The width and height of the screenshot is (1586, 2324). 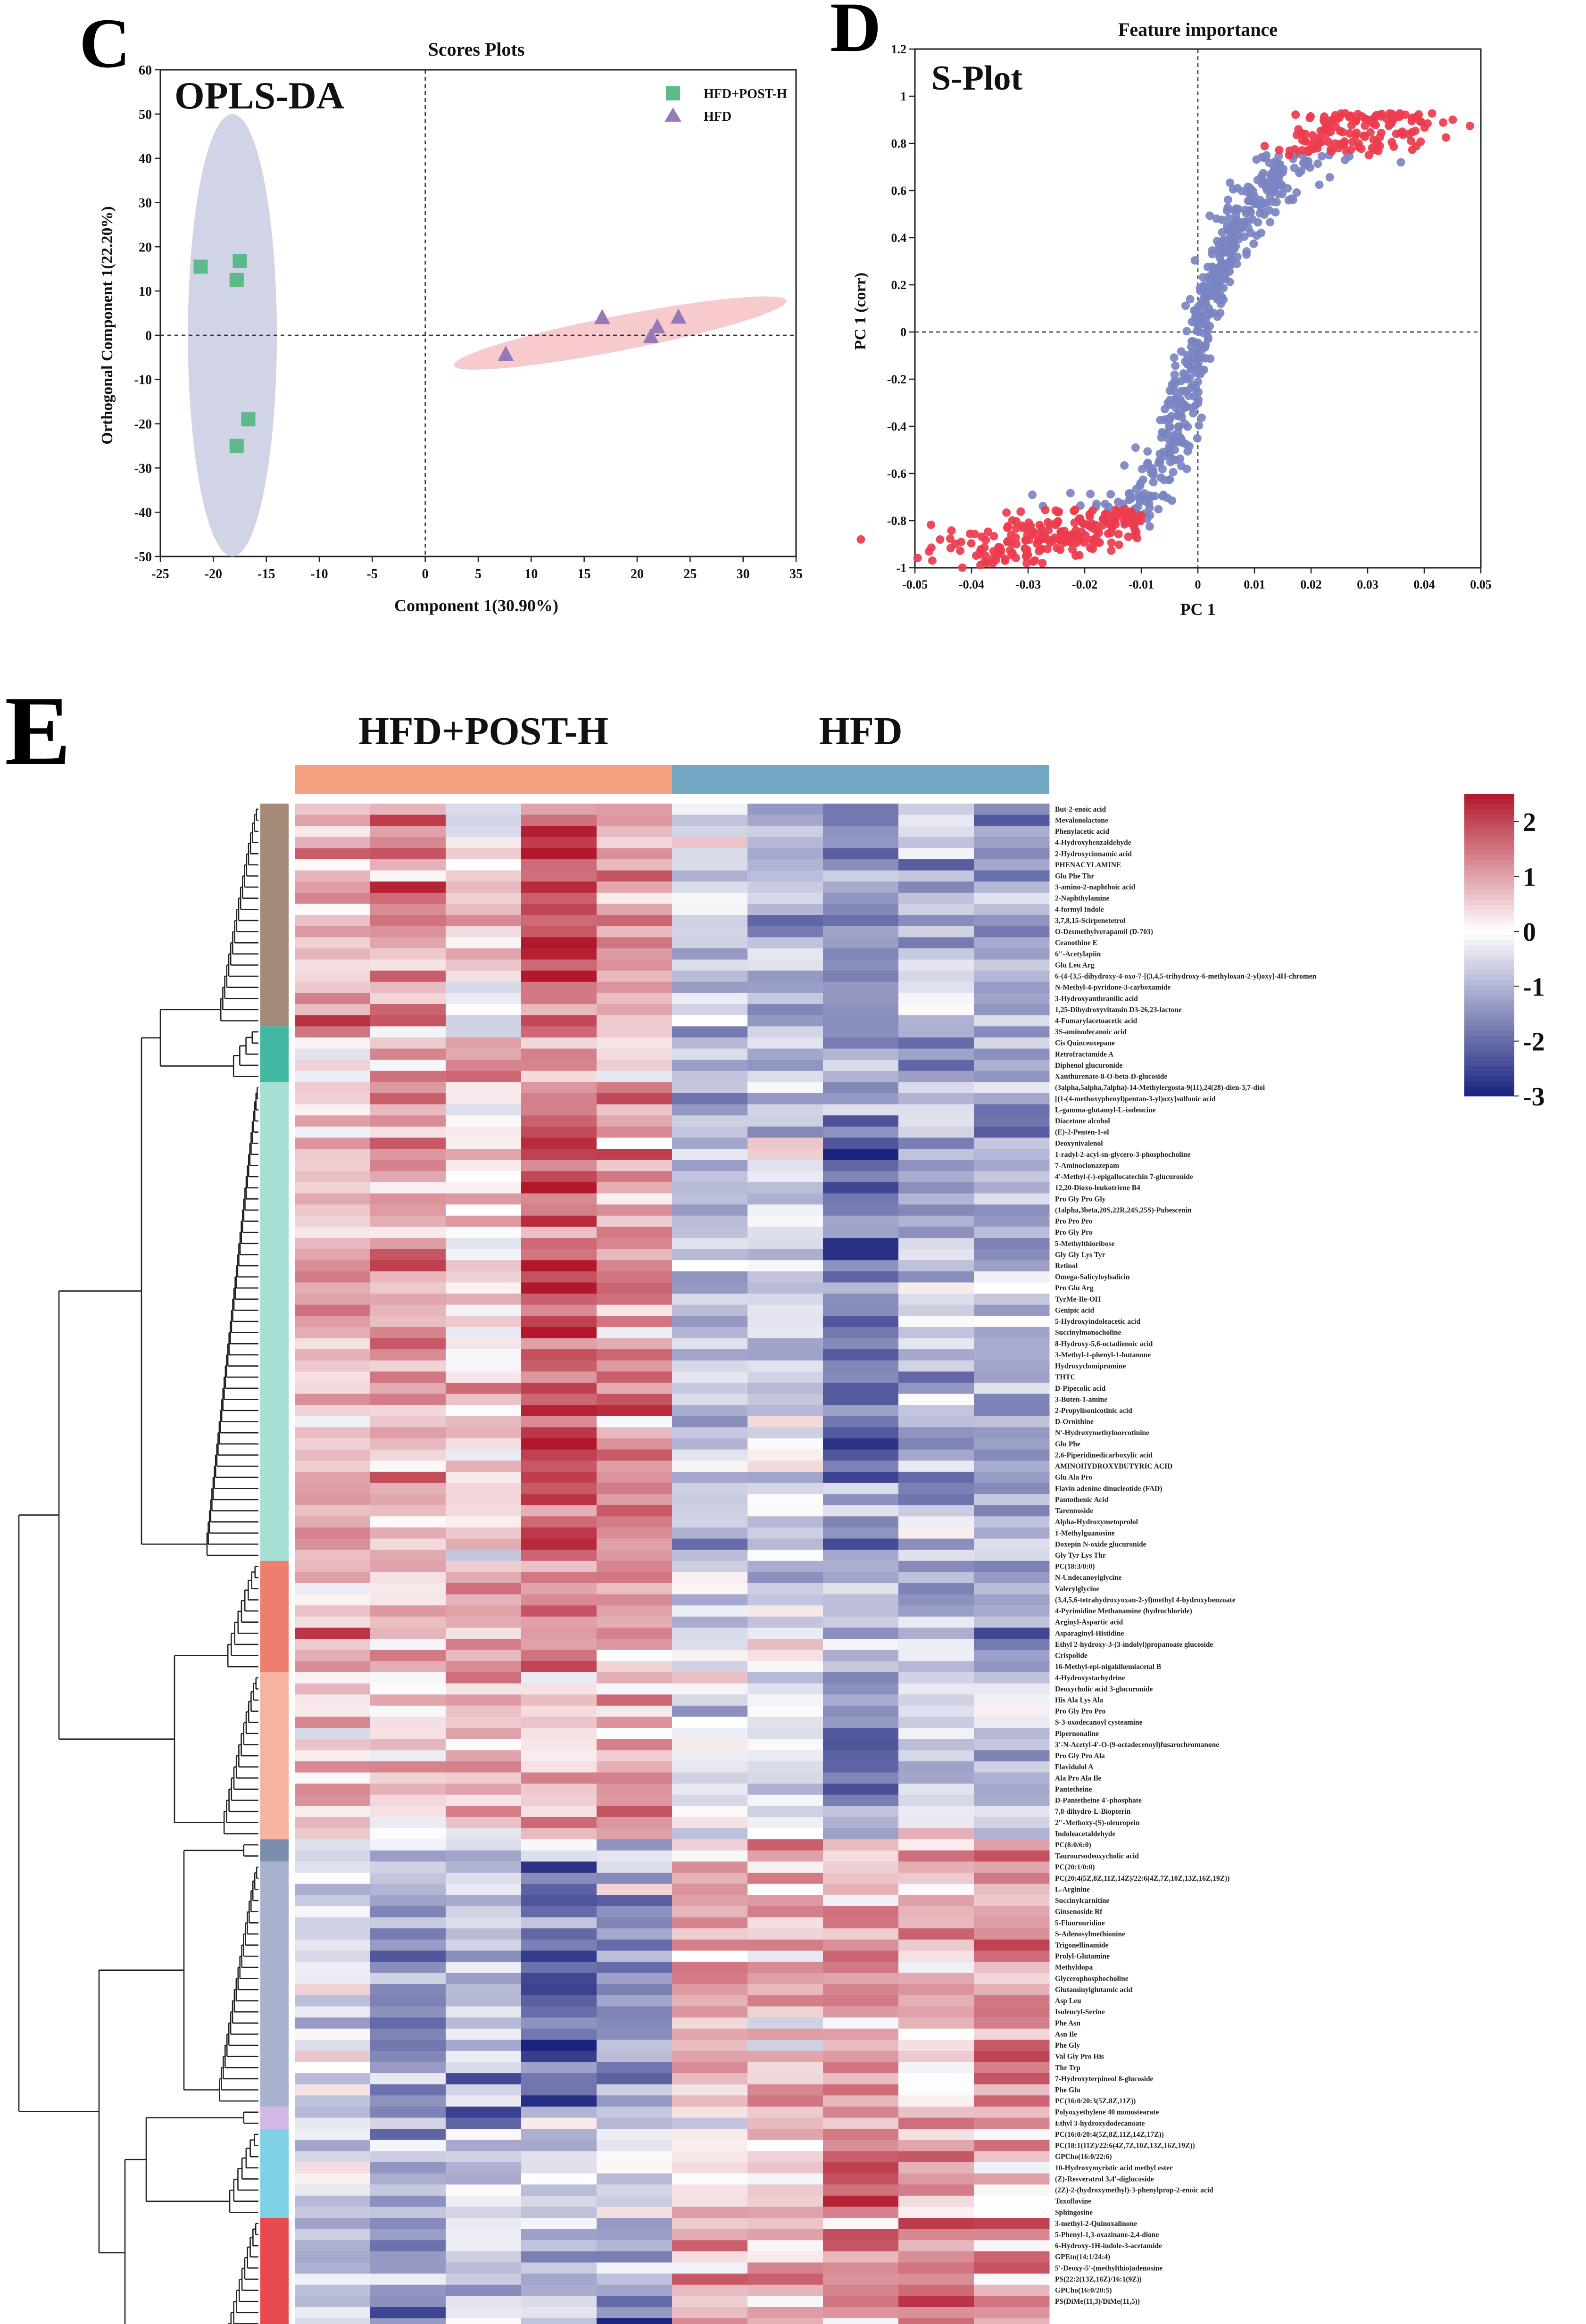 What do you see at coordinates (1081, 820) in the screenshot?
I see `row-label: Mevalonolactone` at bounding box center [1081, 820].